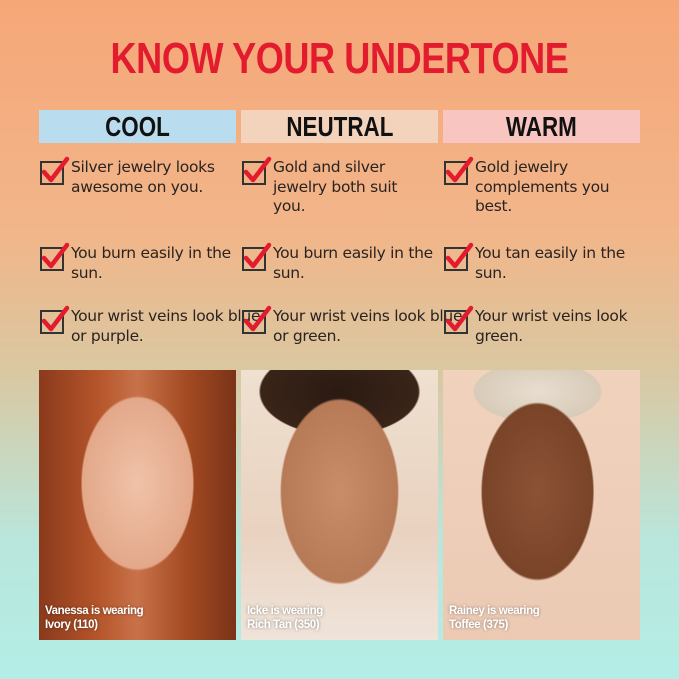 The image size is (679, 679). Describe the element at coordinates (166, 326) in the screenshot. I see `checklist-text: Your wrist veins look blue or purple.` at that location.